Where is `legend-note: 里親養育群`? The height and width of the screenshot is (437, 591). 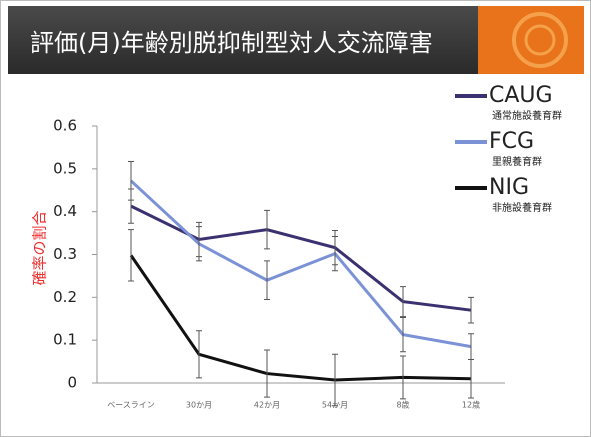
legend-note: 里親養育群 is located at coordinates (517, 161).